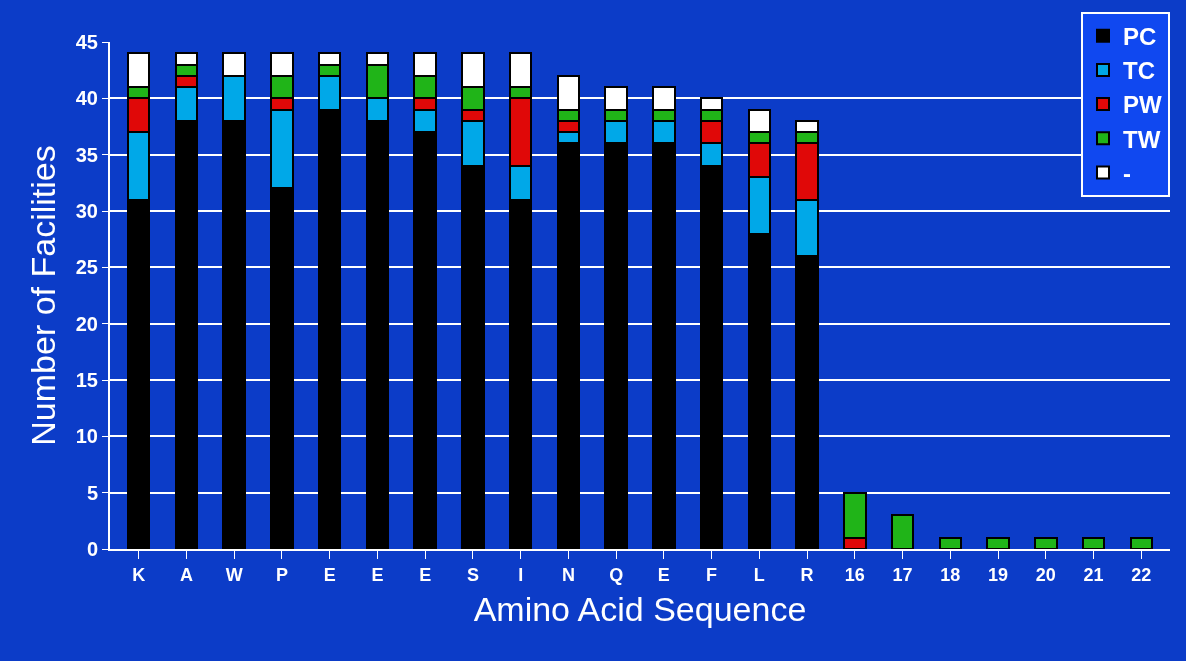 The width and height of the screenshot is (1186, 661). Describe the element at coordinates (472, 574) in the screenshot. I see `x-tick-label: S` at that location.